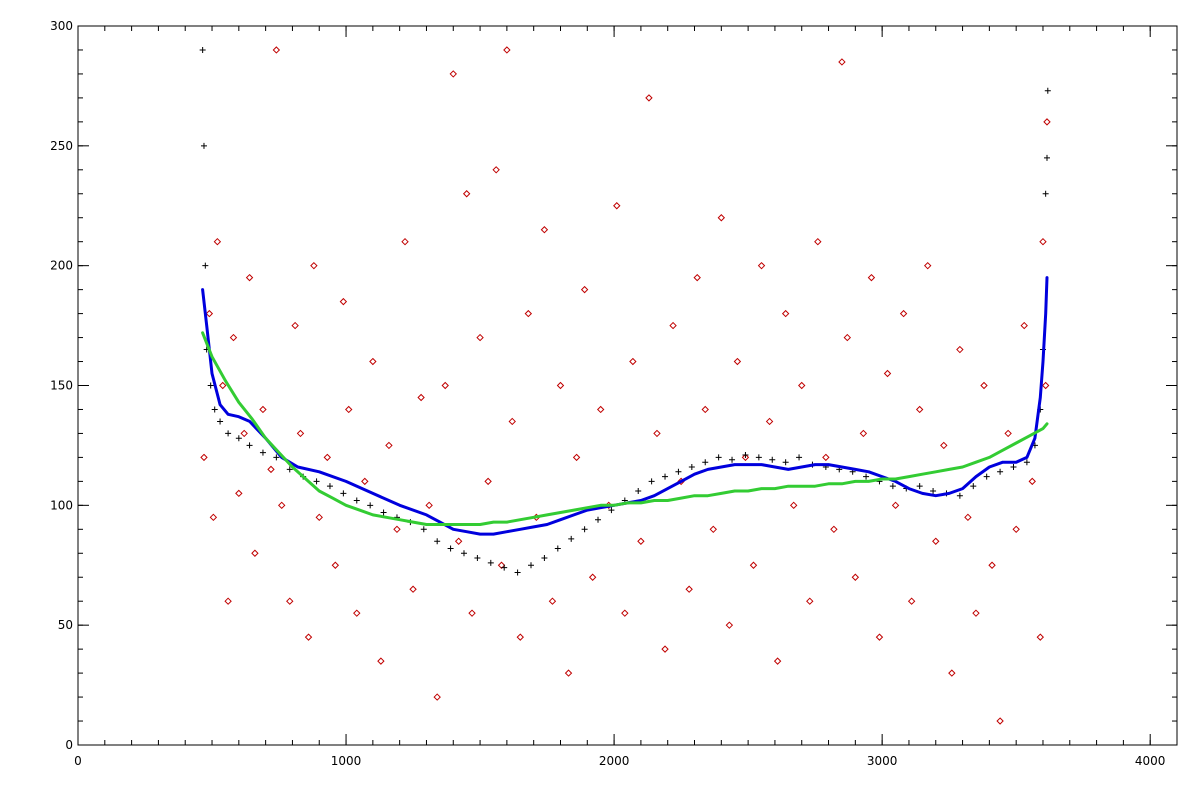 This screenshot has width=1200, height=800. Describe the element at coordinates (61, 146) in the screenshot. I see `y-tick-label: 250` at that location.